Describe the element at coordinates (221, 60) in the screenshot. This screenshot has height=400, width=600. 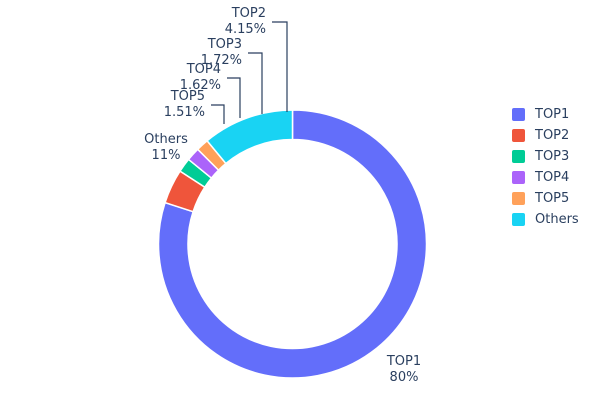
I see `slice-label-top3-percent: 1.72%` at that location.